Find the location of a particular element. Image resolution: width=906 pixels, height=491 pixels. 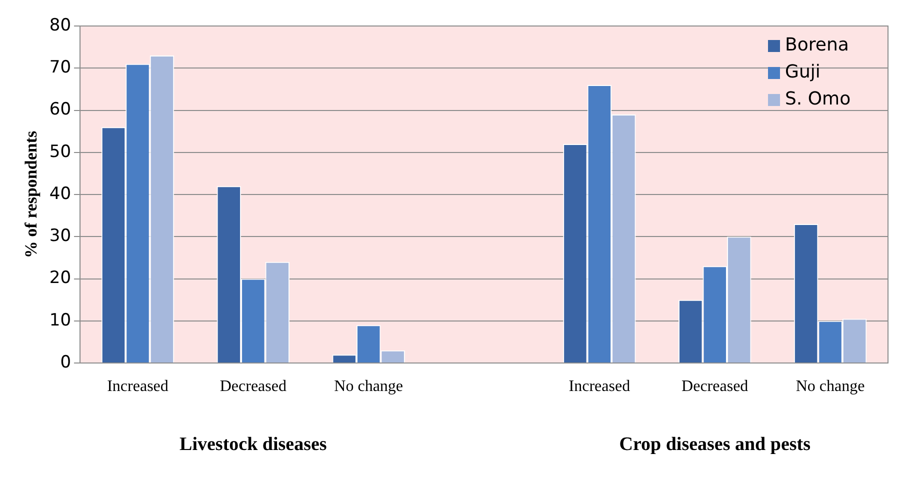

y-axis-title: % of respondents is located at coordinates (31, 194).